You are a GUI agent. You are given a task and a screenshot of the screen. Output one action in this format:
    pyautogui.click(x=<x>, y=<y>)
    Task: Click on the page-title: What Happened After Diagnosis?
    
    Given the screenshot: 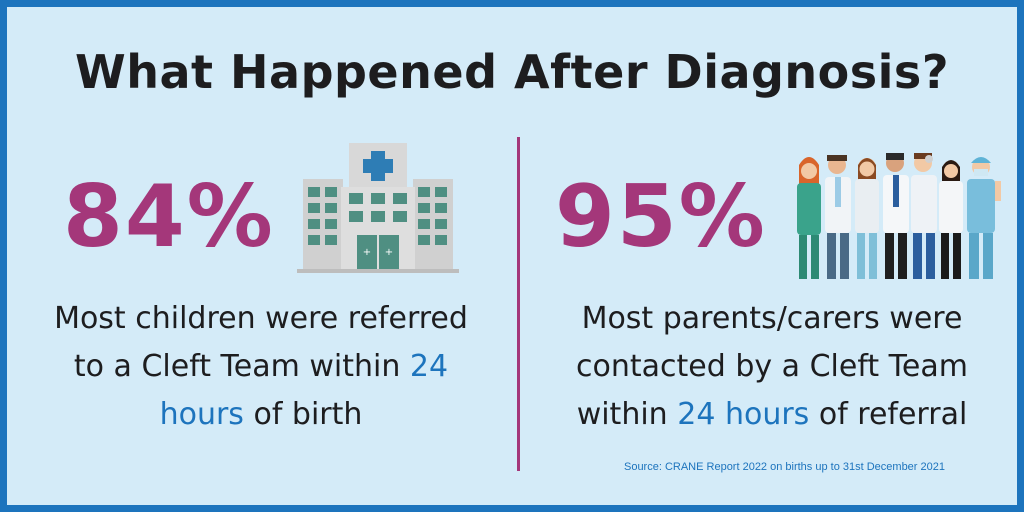 What is the action you would take?
    pyautogui.click(x=512, y=72)
    